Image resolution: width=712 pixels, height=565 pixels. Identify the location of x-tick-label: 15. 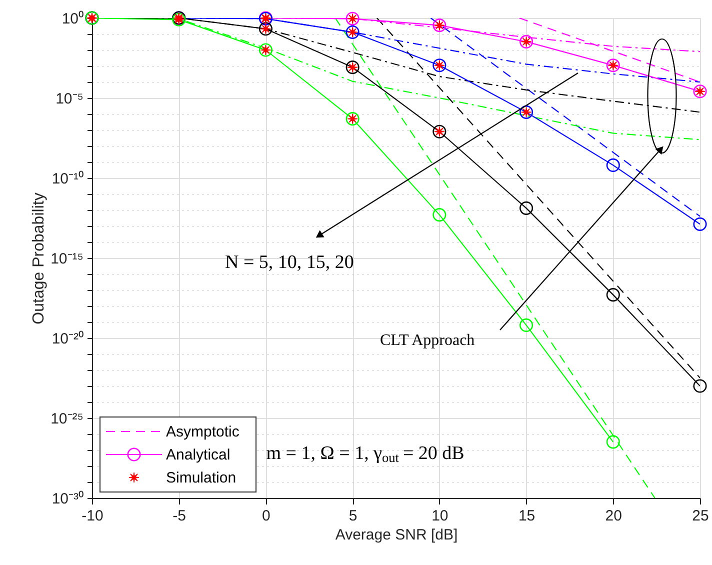
(527, 516).